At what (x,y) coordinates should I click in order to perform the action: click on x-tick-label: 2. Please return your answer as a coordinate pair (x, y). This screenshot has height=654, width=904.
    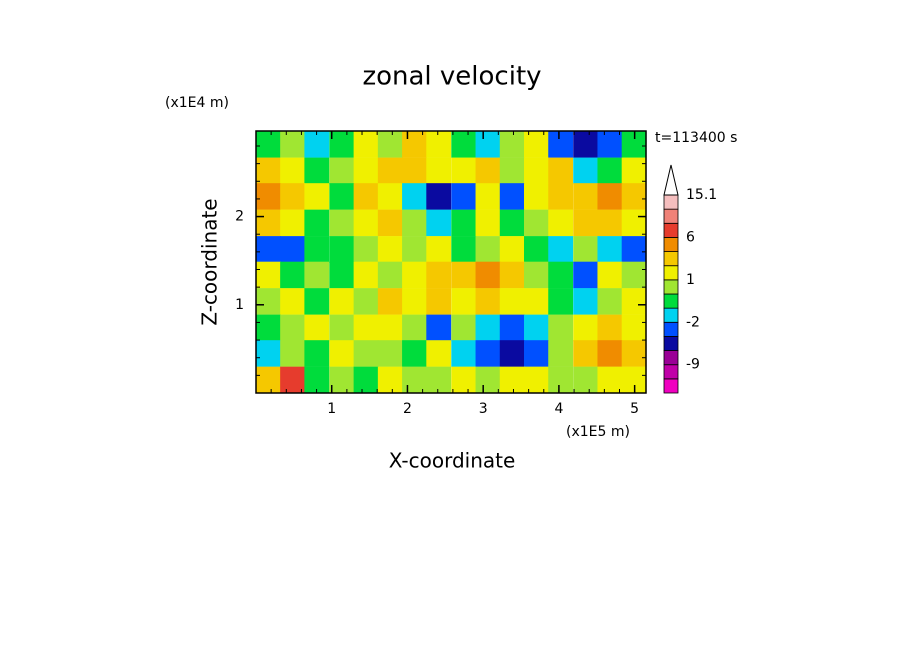
    Looking at the image, I should click on (407, 409).